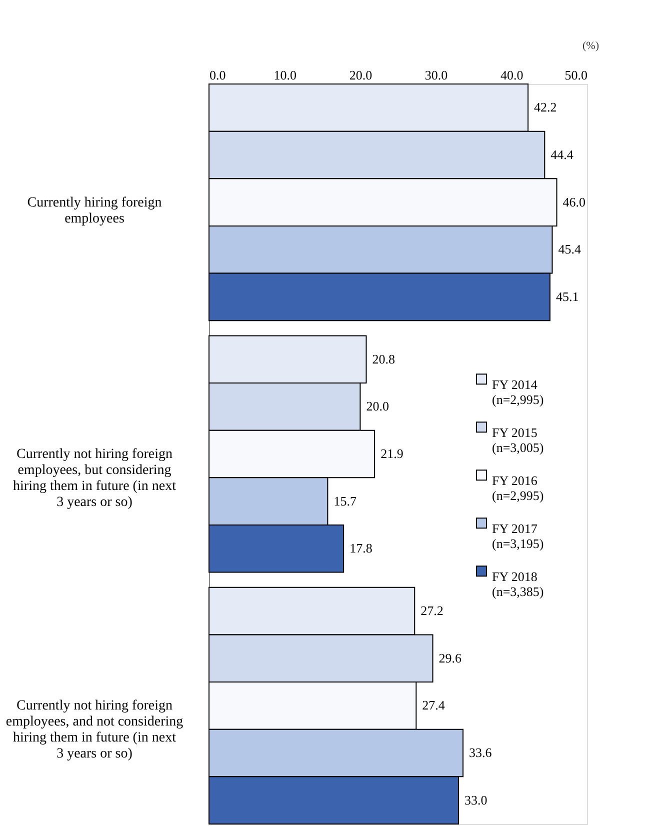 Image resolution: width=663 pixels, height=826 pixels. I want to click on data-label: 20.8, so click(383, 358).